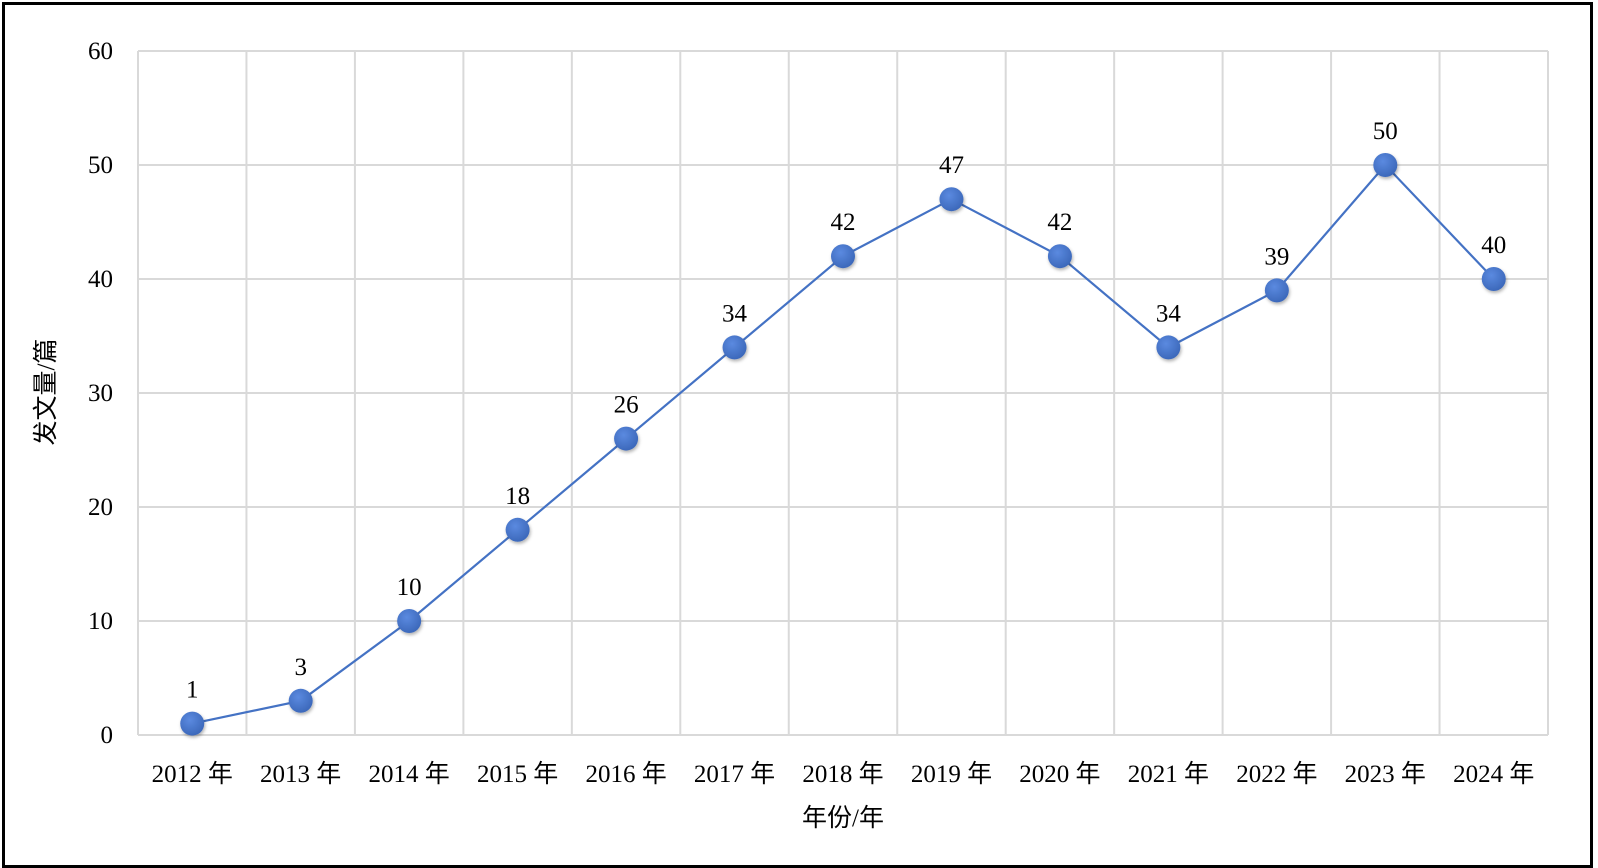 The image size is (1598, 868). Describe the element at coordinates (1493, 245) in the screenshot. I see `data-label: 40` at that location.